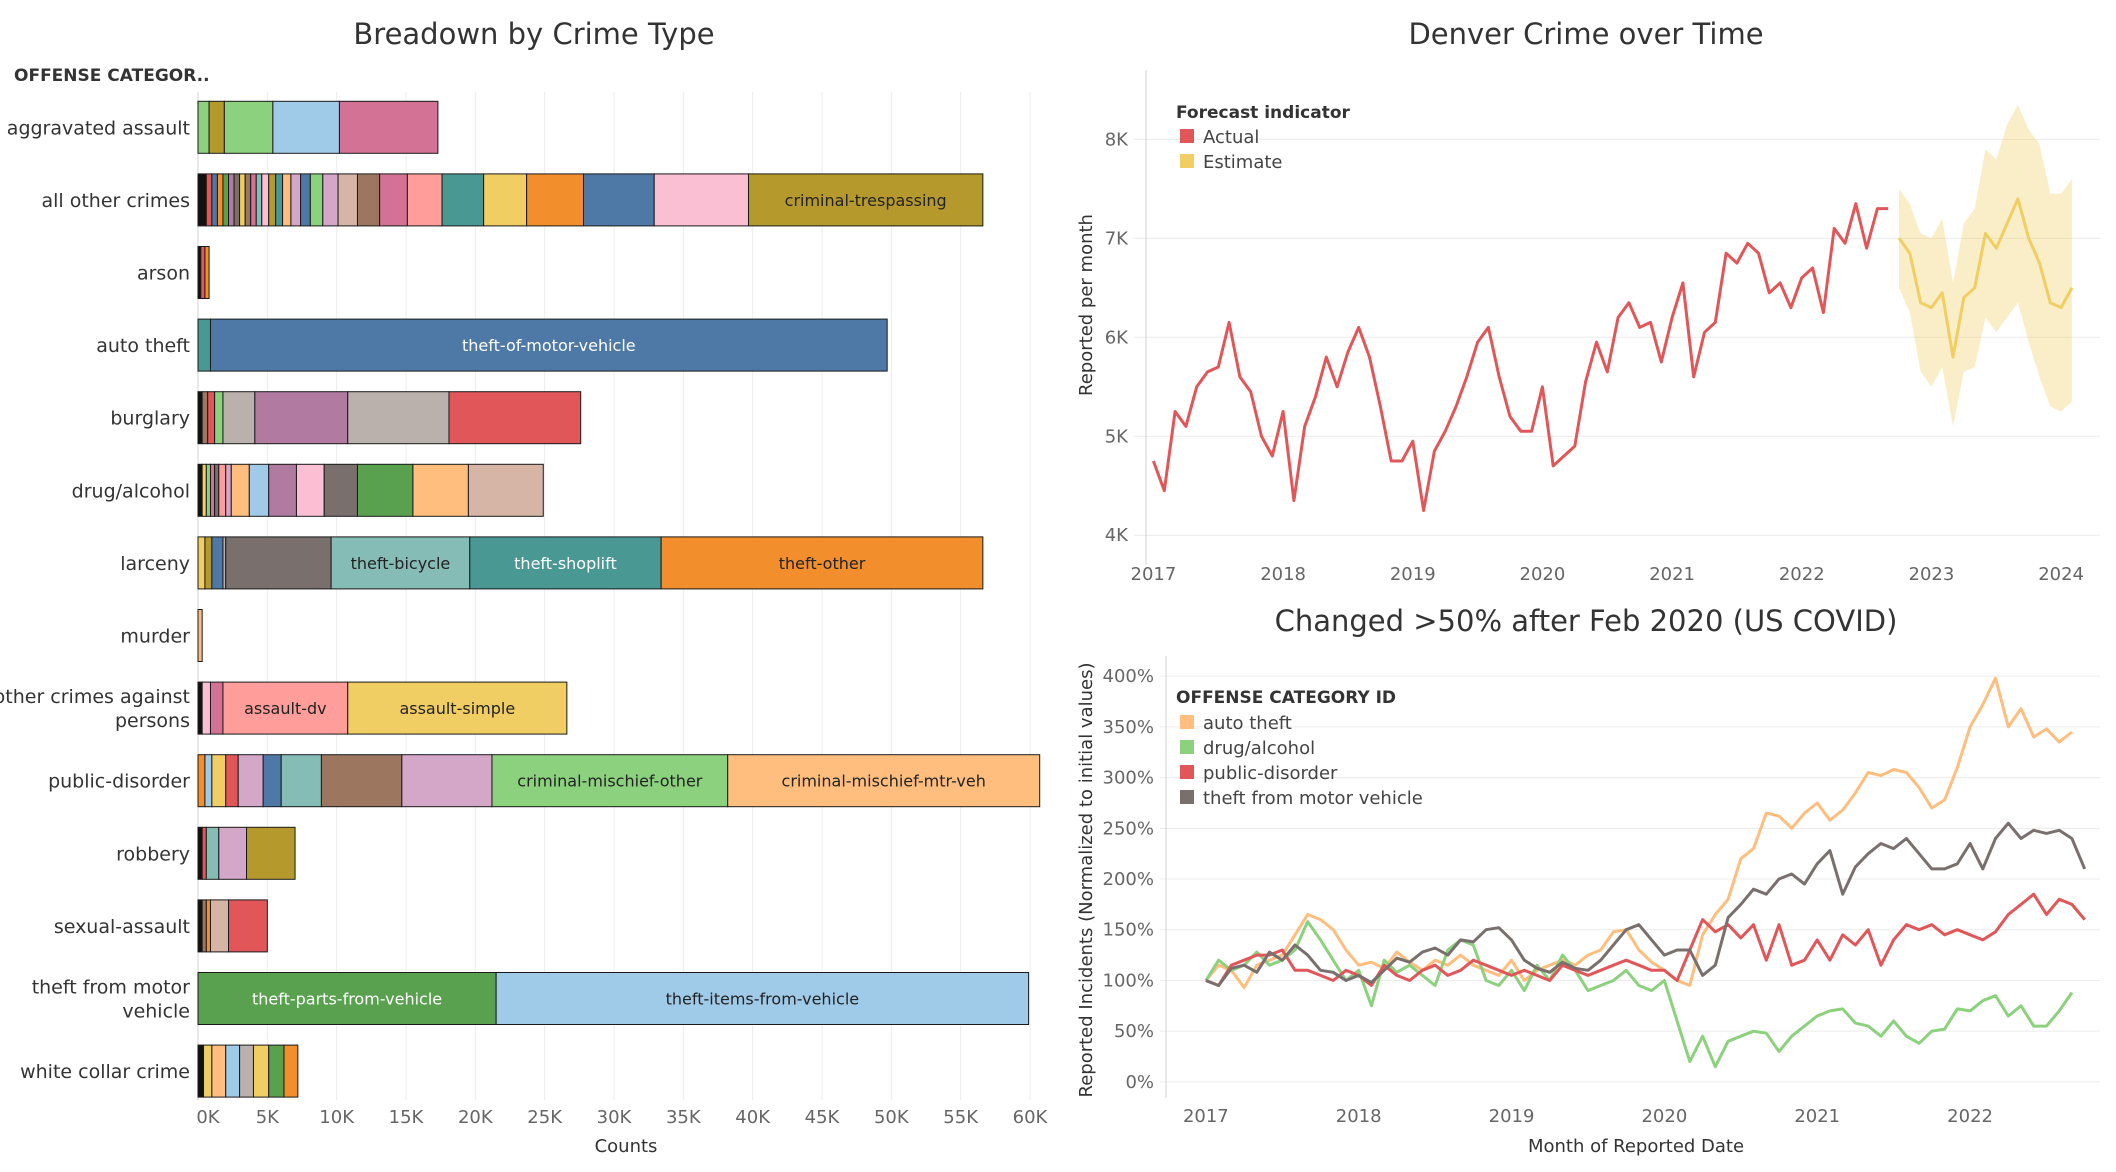 The height and width of the screenshot is (1172, 2116). What do you see at coordinates (1259, 748) in the screenshot?
I see `covid-legend-label: drug/alcohol` at bounding box center [1259, 748].